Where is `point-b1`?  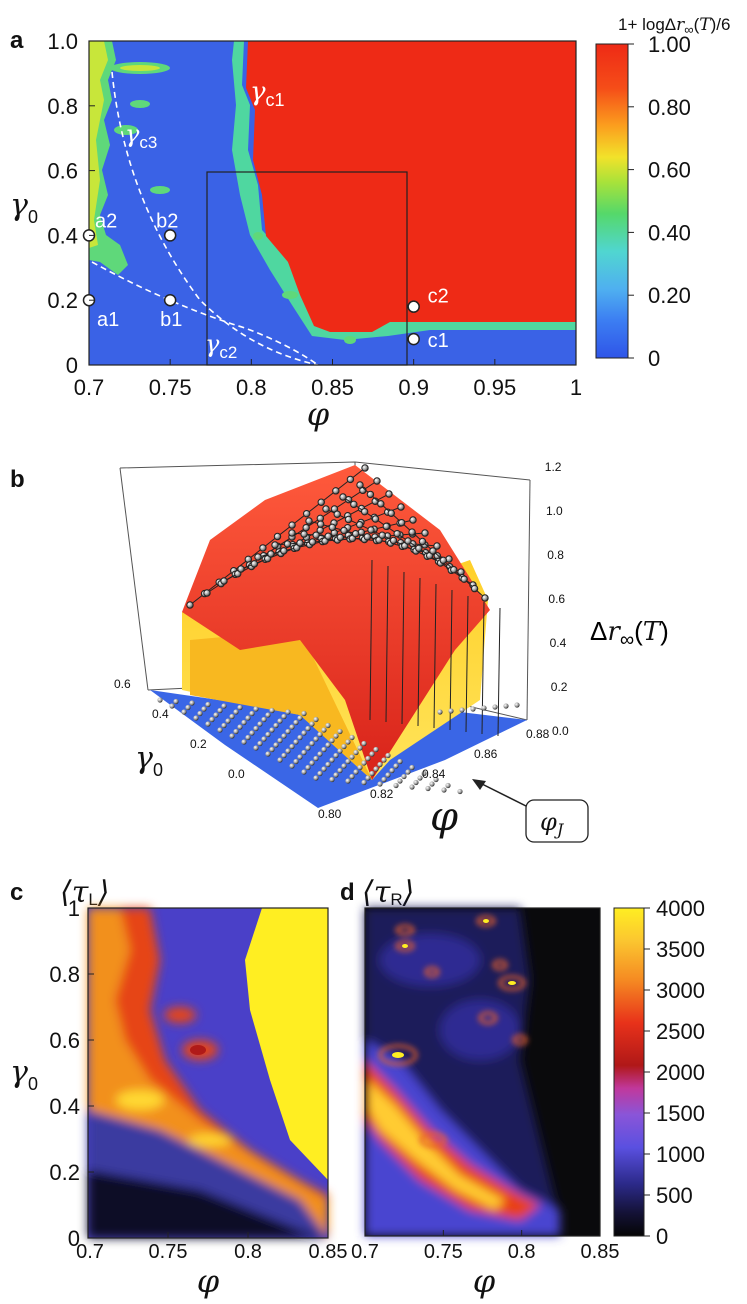 point-b1 is located at coordinates (170, 300).